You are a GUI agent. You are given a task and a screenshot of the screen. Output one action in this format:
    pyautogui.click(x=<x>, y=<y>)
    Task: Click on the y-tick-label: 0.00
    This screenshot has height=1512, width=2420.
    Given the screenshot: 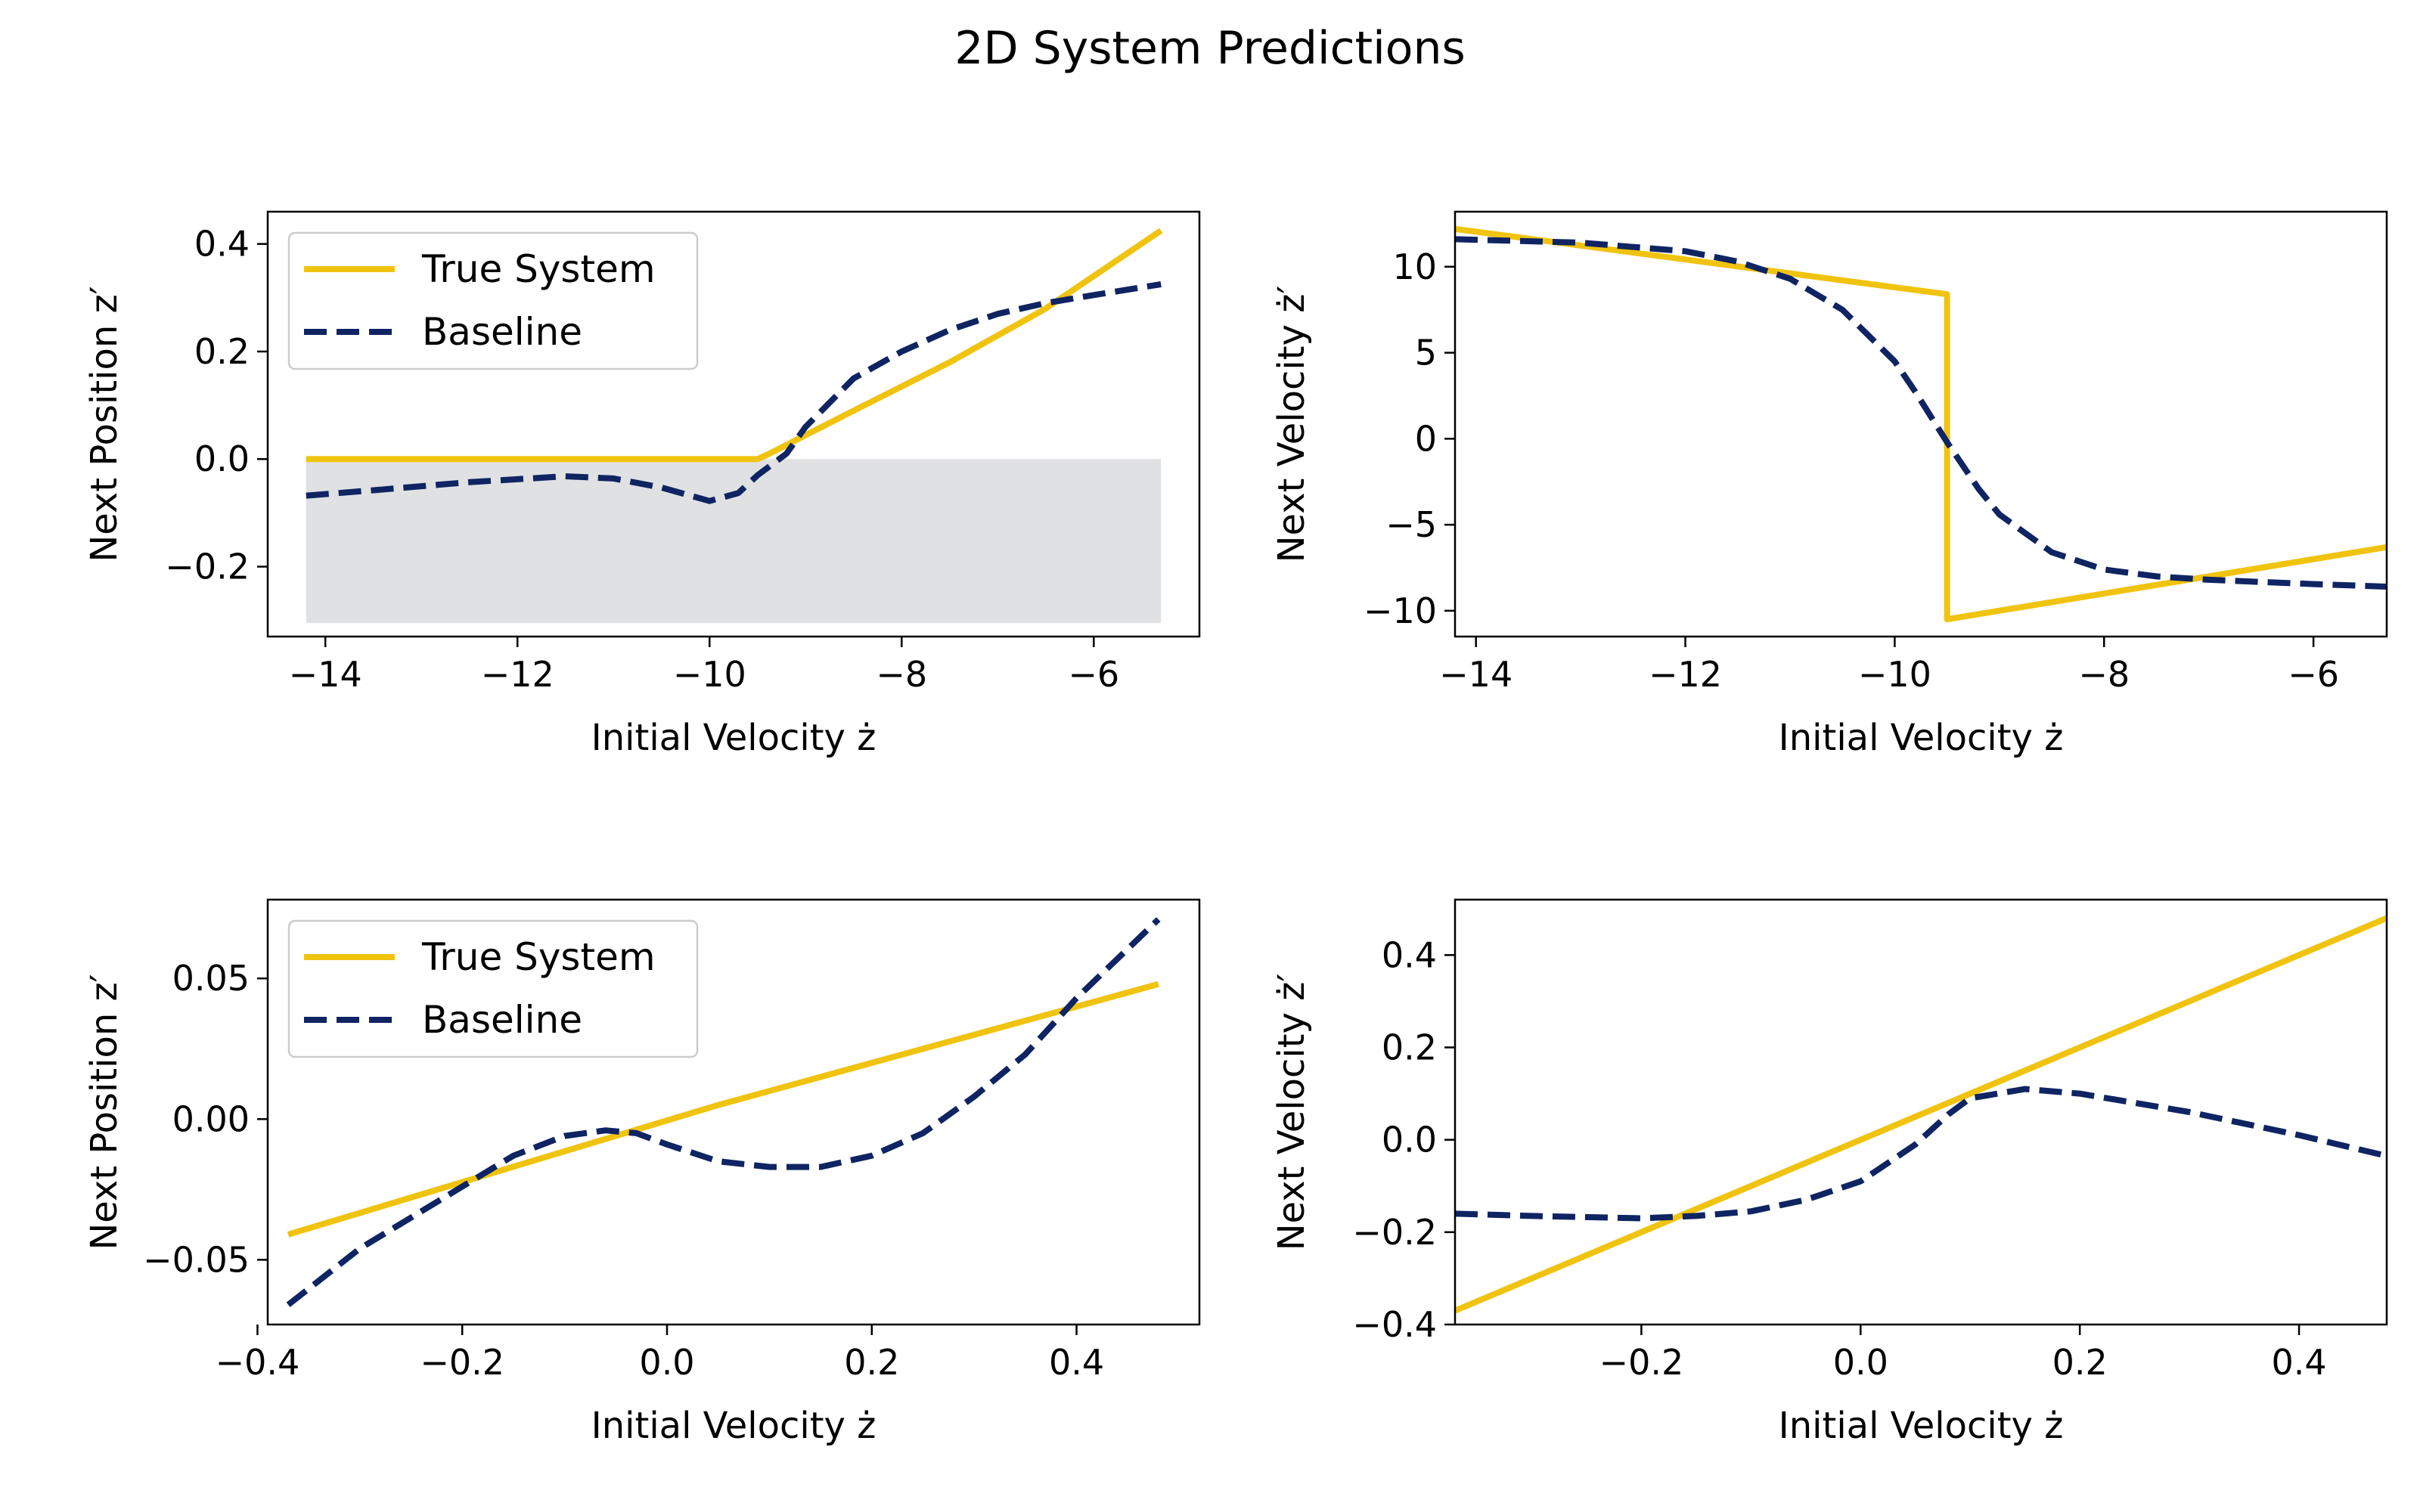 What is the action you would take?
    pyautogui.click(x=211, y=1118)
    